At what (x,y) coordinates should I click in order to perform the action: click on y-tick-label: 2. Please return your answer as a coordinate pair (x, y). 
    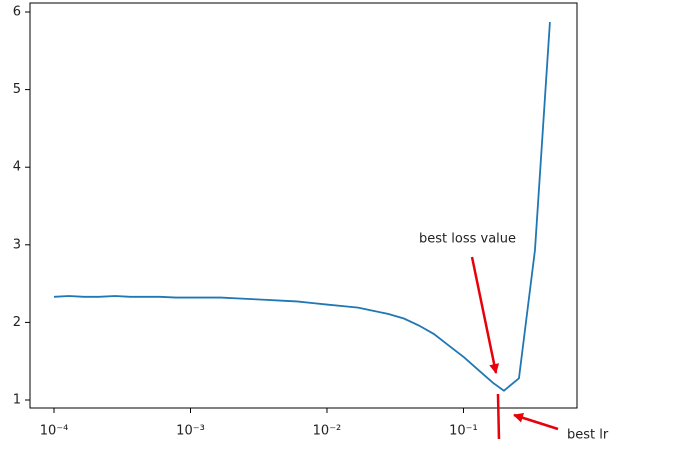
    Looking at the image, I should click on (17, 322).